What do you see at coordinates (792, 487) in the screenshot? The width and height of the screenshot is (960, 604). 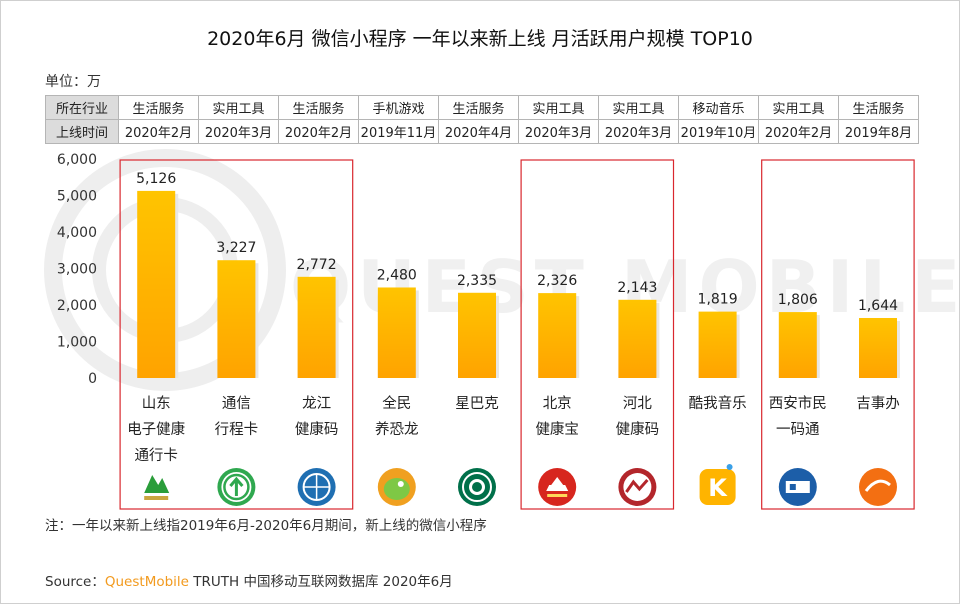 I see `logo-door` at bounding box center [792, 487].